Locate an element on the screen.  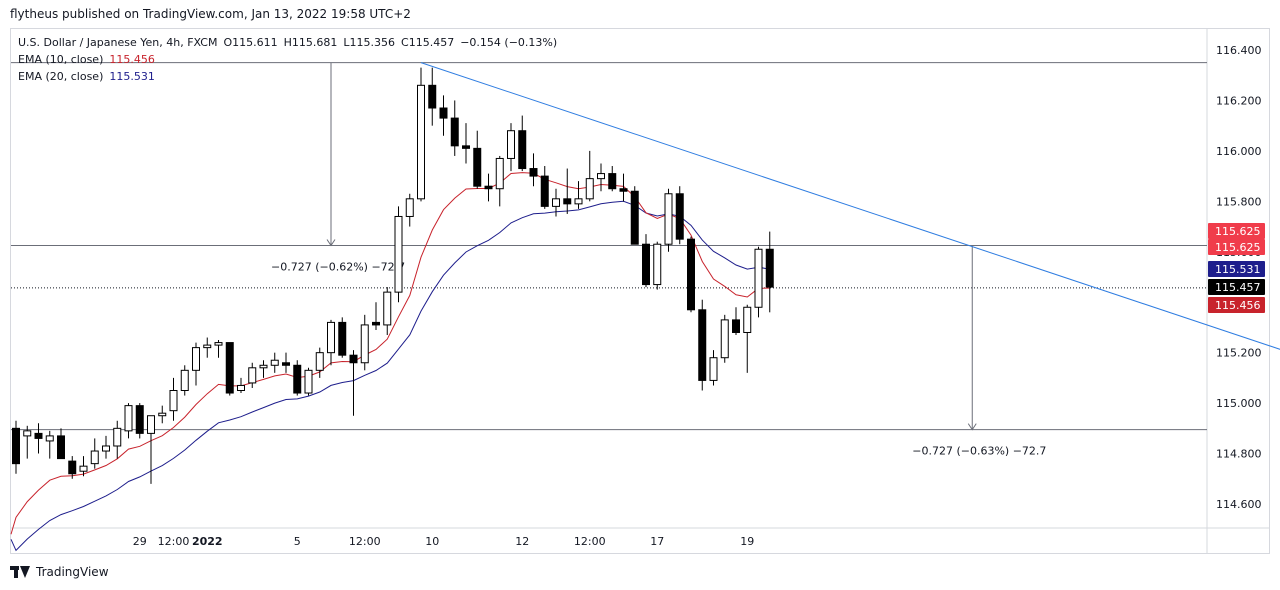
price-tick-7: 116.000 is located at coordinates (1239, 151).